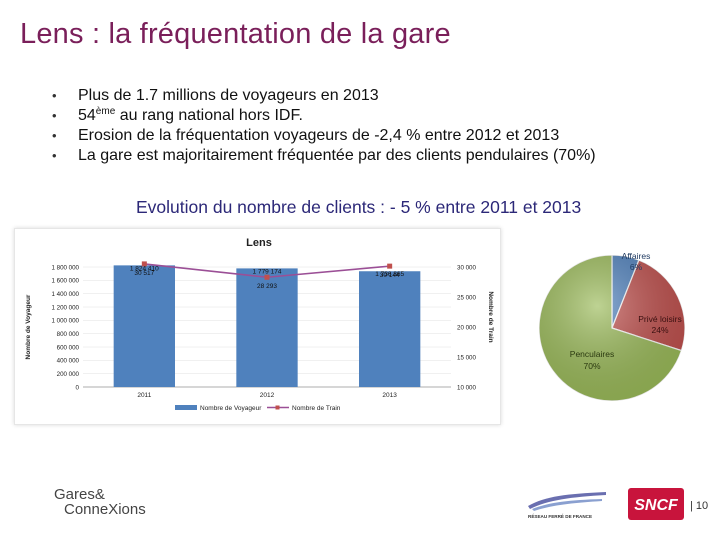 This screenshot has height=540, width=720. Describe the element at coordinates (105, 111) in the screenshot. I see `rank-suffix: ème` at that location.